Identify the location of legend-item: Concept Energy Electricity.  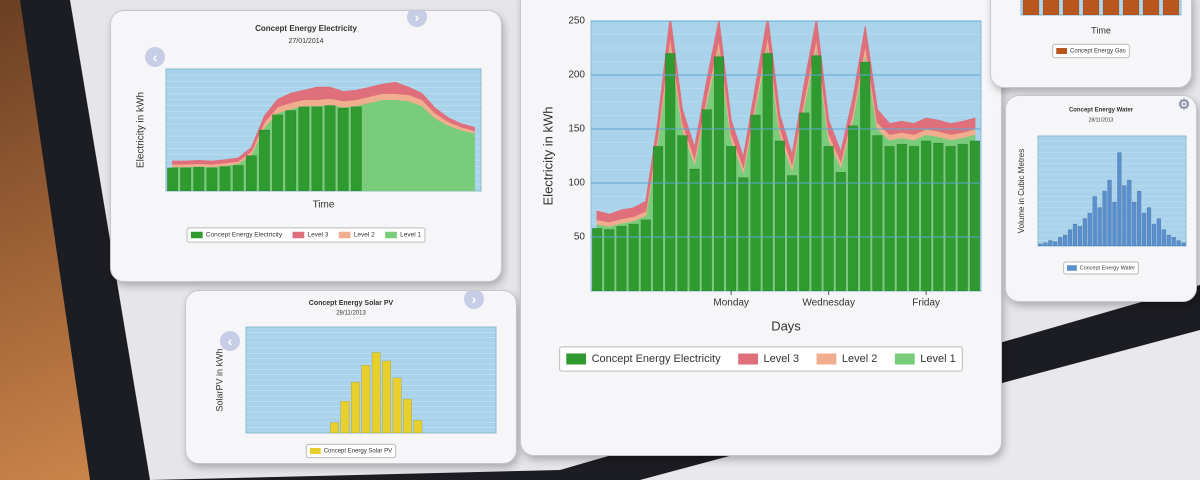
(643, 359).